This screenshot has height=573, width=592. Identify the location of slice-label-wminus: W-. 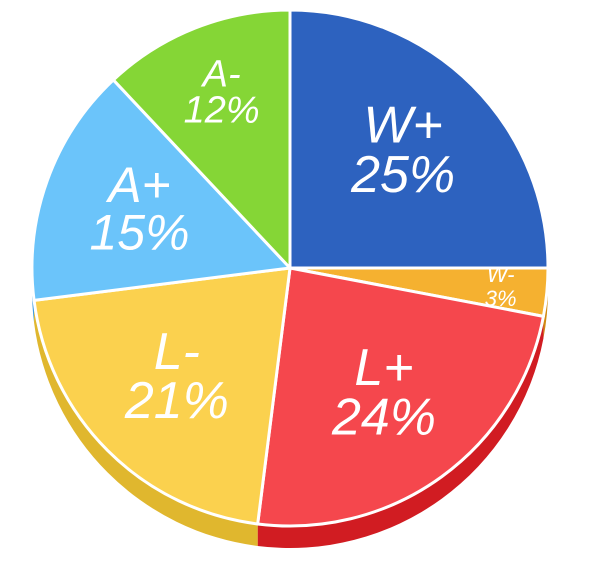
(501, 274).